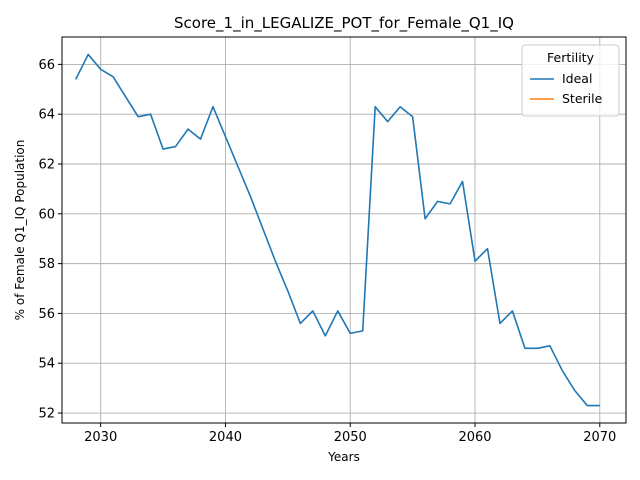 This screenshot has height=480, width=640. I want to click on x-tick-label: 2060, so click(474, 437).